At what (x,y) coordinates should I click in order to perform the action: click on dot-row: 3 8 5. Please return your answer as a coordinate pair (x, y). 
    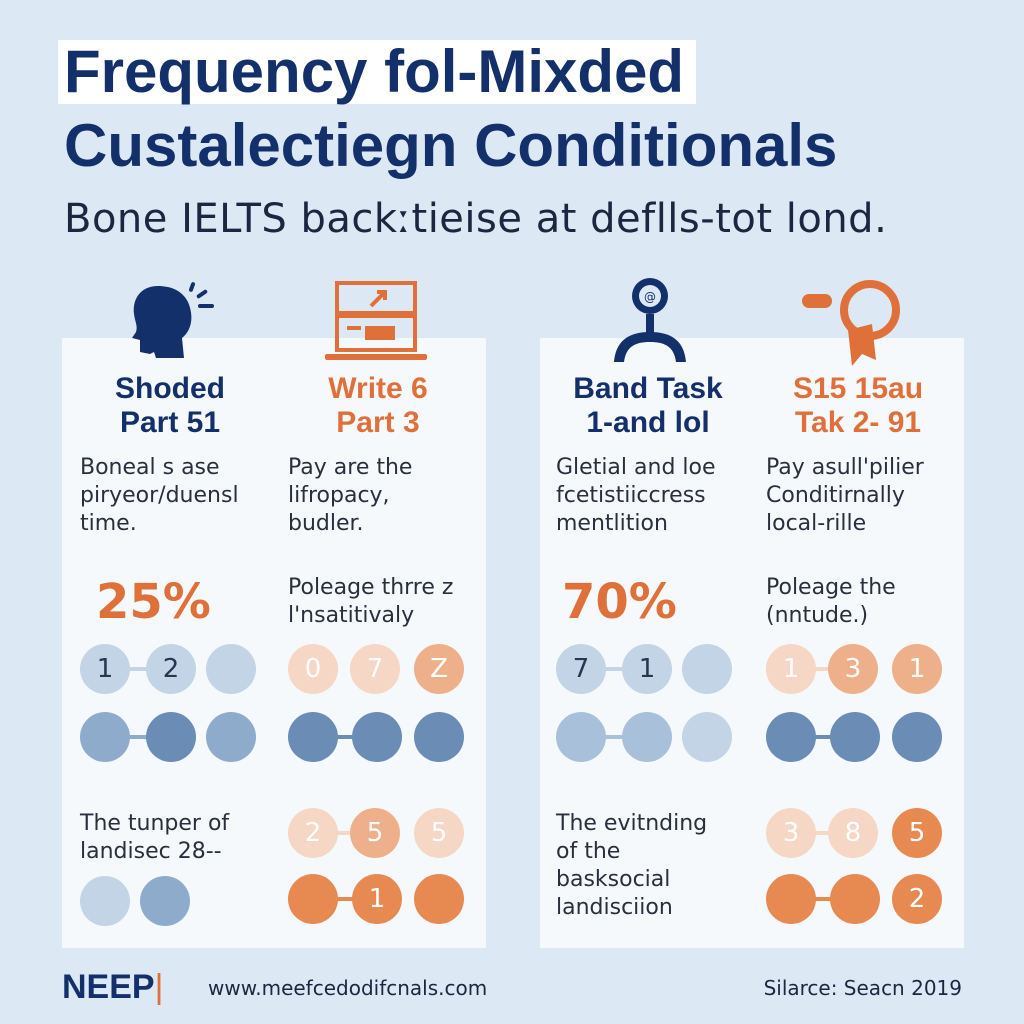
    Looking at the image, I should click on (856, 834).